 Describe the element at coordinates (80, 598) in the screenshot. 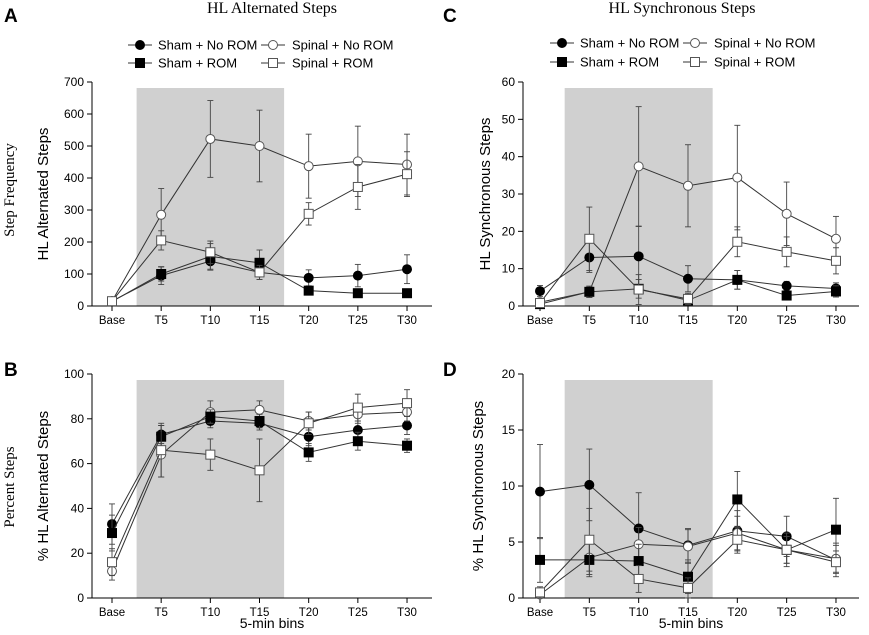

I see `y-tick-label: 0` at that location.